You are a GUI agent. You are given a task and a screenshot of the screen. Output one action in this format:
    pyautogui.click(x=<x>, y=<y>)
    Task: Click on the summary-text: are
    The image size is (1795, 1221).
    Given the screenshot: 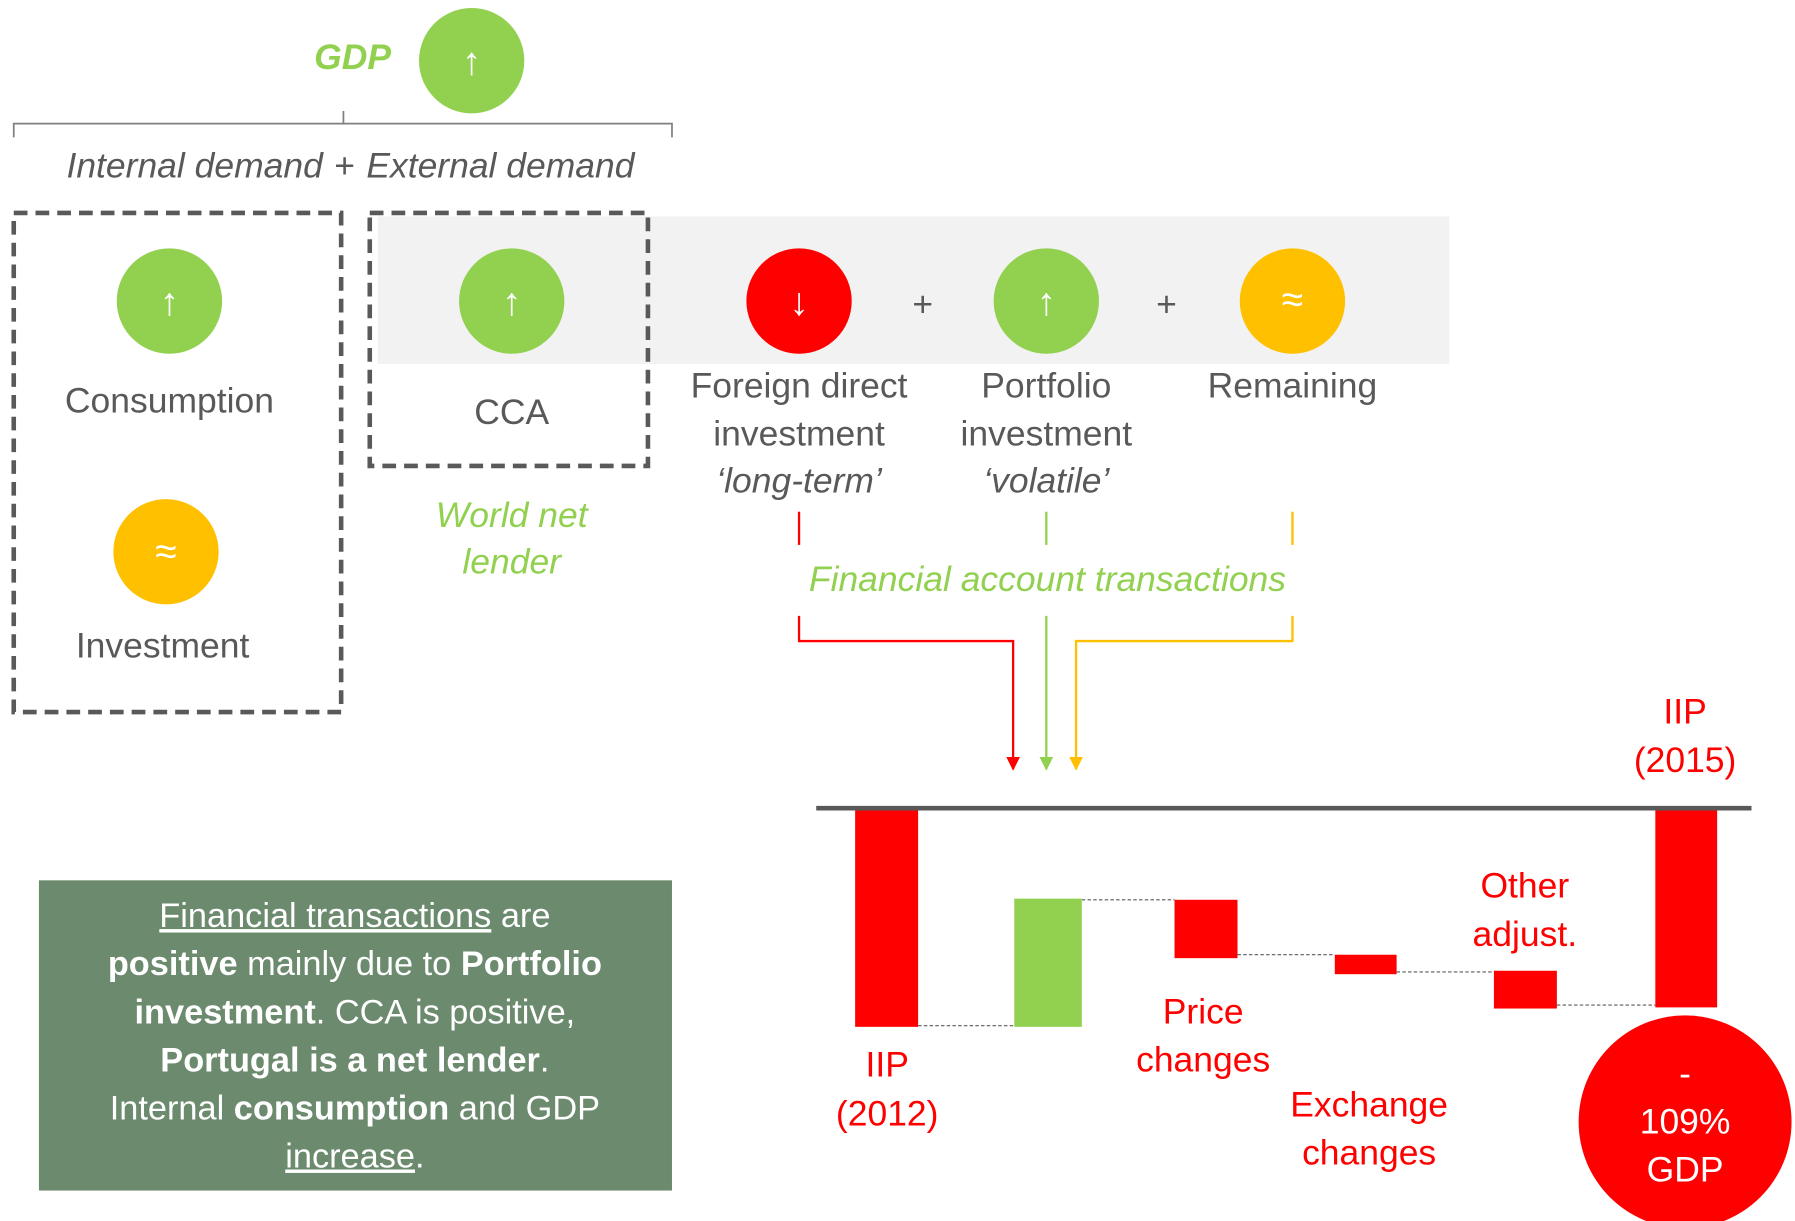 What is the action you would take?
    pyautogui.click(x=520, y=916)
    